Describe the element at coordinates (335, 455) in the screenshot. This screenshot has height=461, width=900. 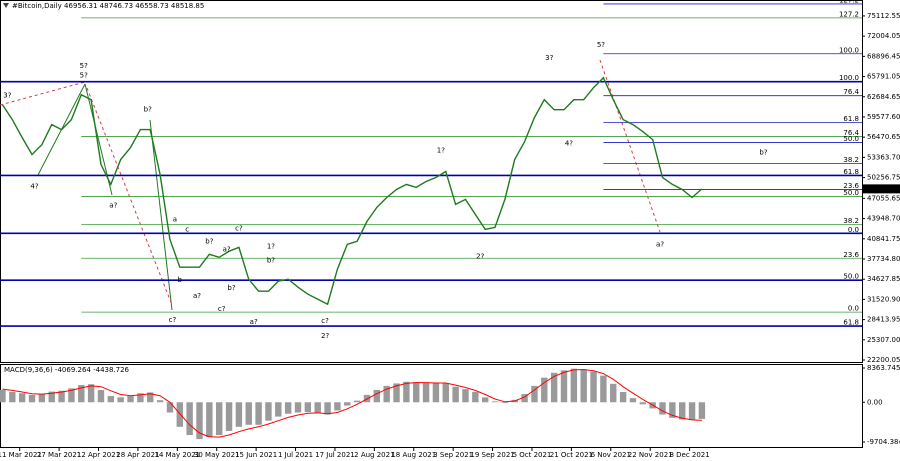
I see `x-tick-label: 17 Jul 2021` at that location.